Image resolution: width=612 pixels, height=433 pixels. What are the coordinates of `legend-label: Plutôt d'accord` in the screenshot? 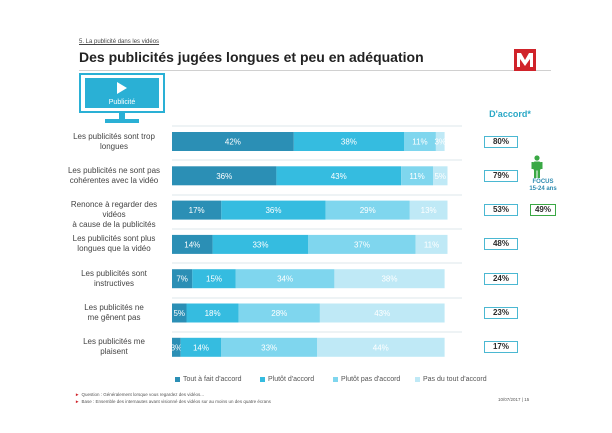 It's located at (291, 379).